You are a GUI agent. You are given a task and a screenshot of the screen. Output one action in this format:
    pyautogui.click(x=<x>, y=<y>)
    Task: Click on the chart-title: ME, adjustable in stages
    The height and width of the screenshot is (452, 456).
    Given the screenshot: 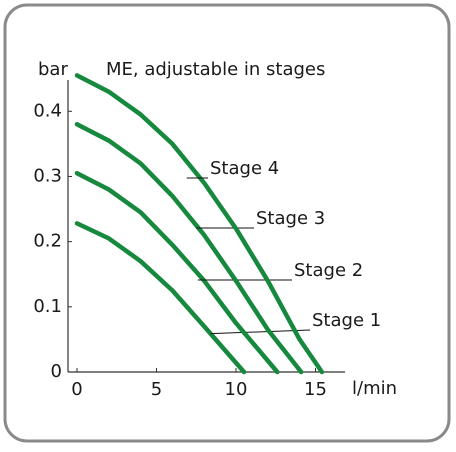 What is the action you would take?
    pyautogui.click(x=215, y=69)
    